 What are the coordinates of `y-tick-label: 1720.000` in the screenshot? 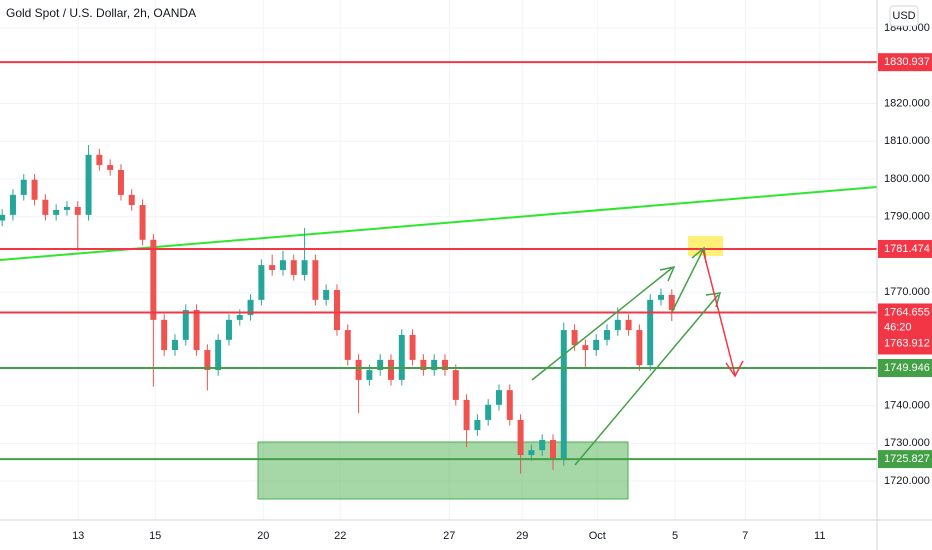 It's located at (907, 481).